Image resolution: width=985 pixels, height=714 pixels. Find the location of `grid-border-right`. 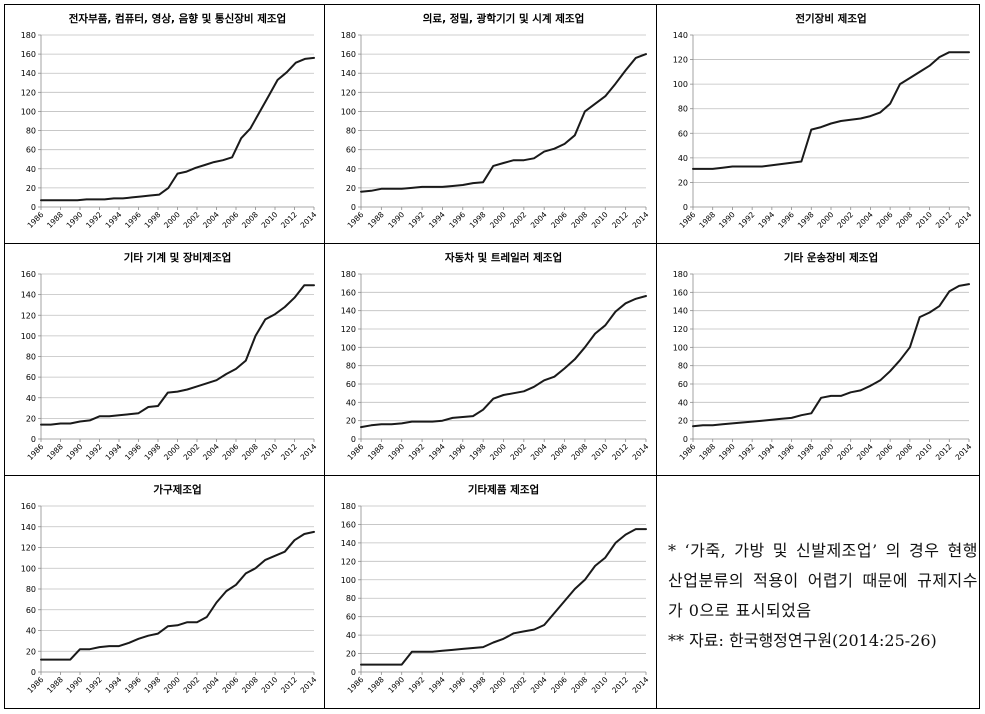

grid-border-right is located at coordinates (979, 356).